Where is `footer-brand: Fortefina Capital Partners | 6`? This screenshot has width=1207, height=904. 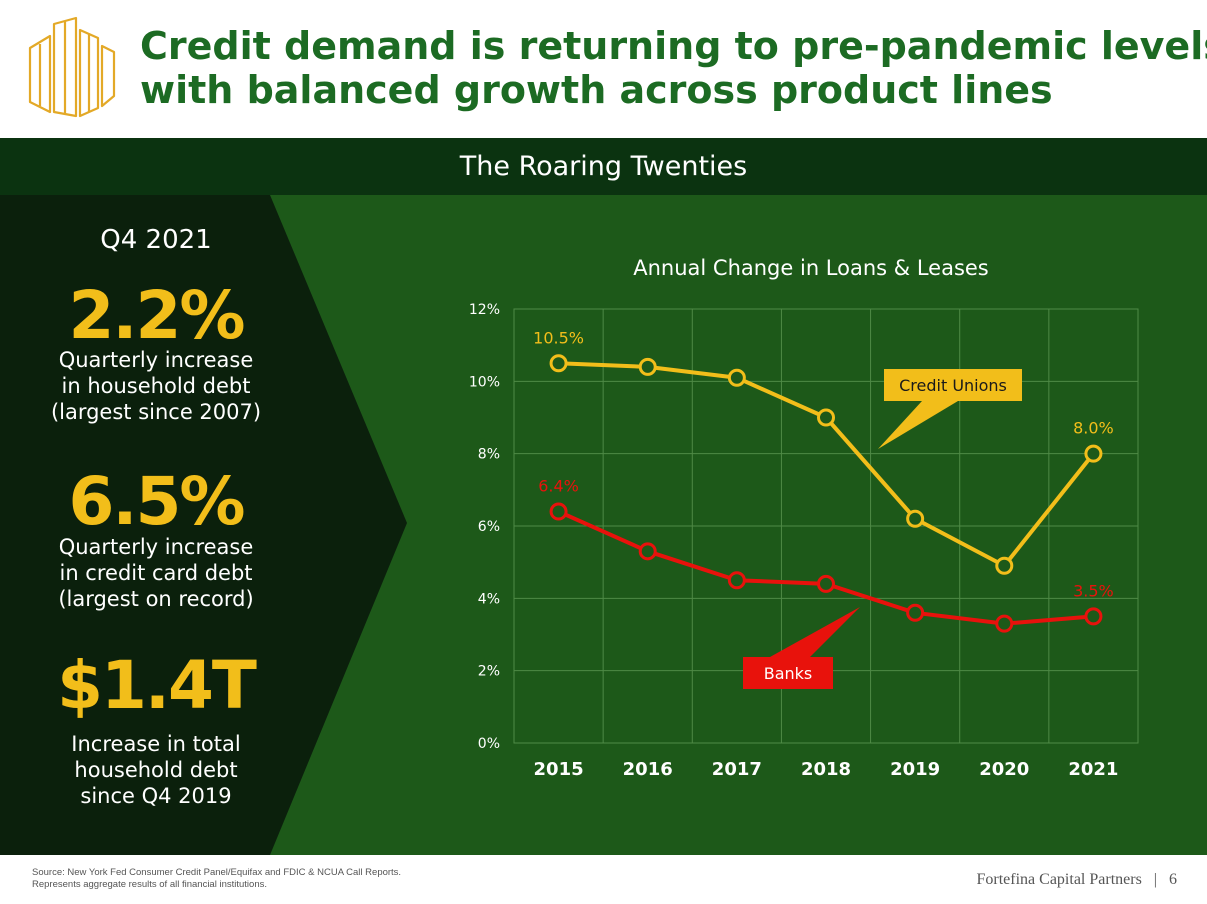 footer-brand: Fortefina Capital Partners | 6 is located at coordinates (1077, 880).